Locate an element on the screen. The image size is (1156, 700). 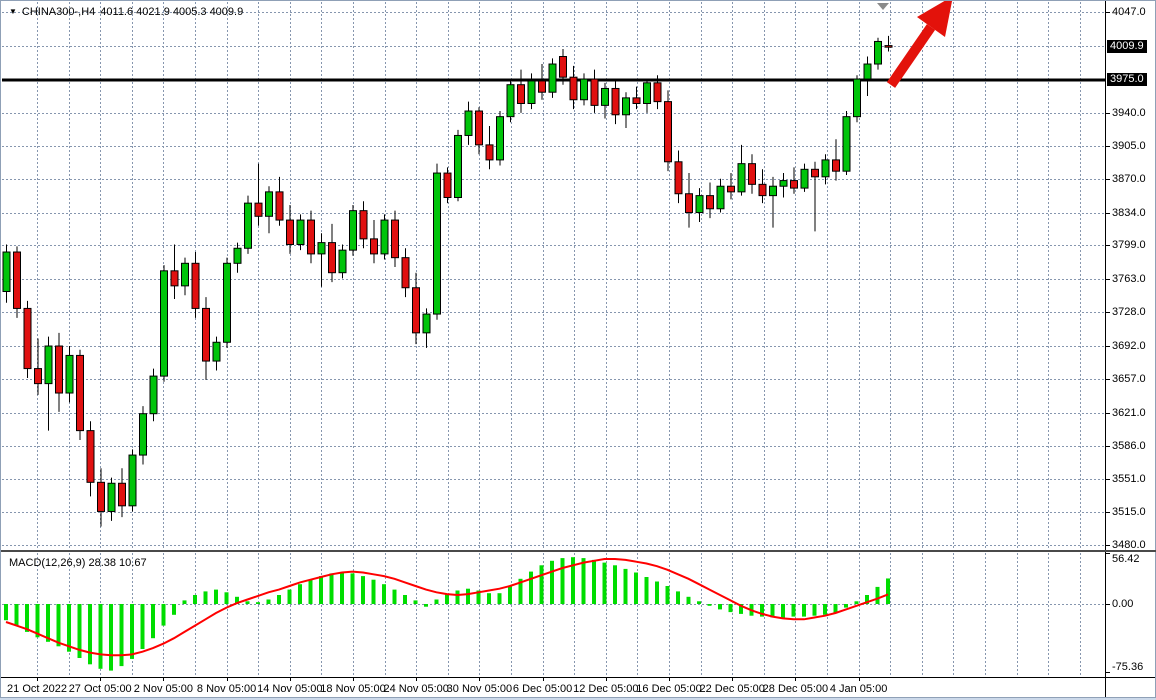
symbol-dropdown-icon: ▼ is located at coordinates (13, 11).